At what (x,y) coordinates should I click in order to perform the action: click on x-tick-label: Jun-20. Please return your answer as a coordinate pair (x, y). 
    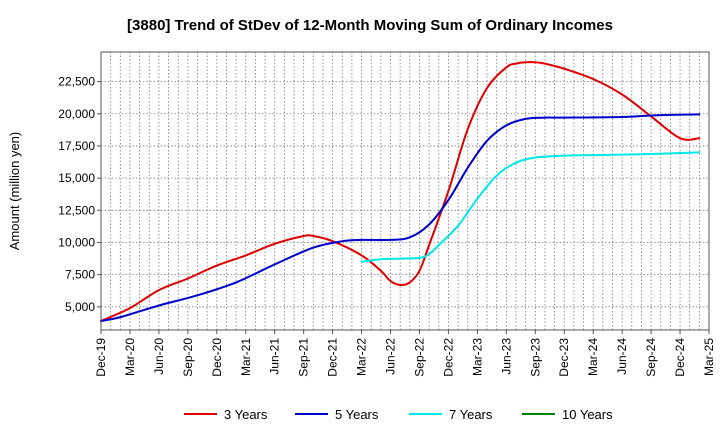
    Looking at the image, I should click on (159, 356).